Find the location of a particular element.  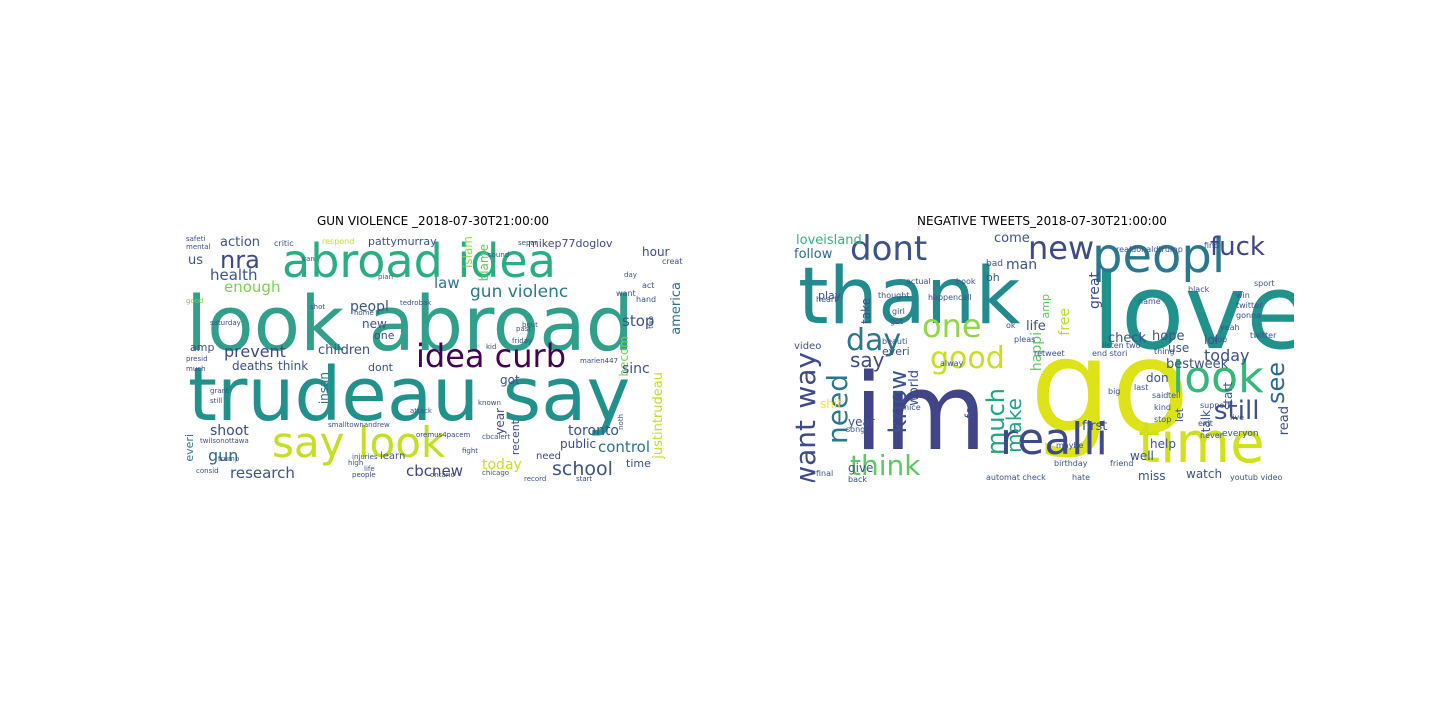

cloud-word: presid is located at coordinates (197, 359).